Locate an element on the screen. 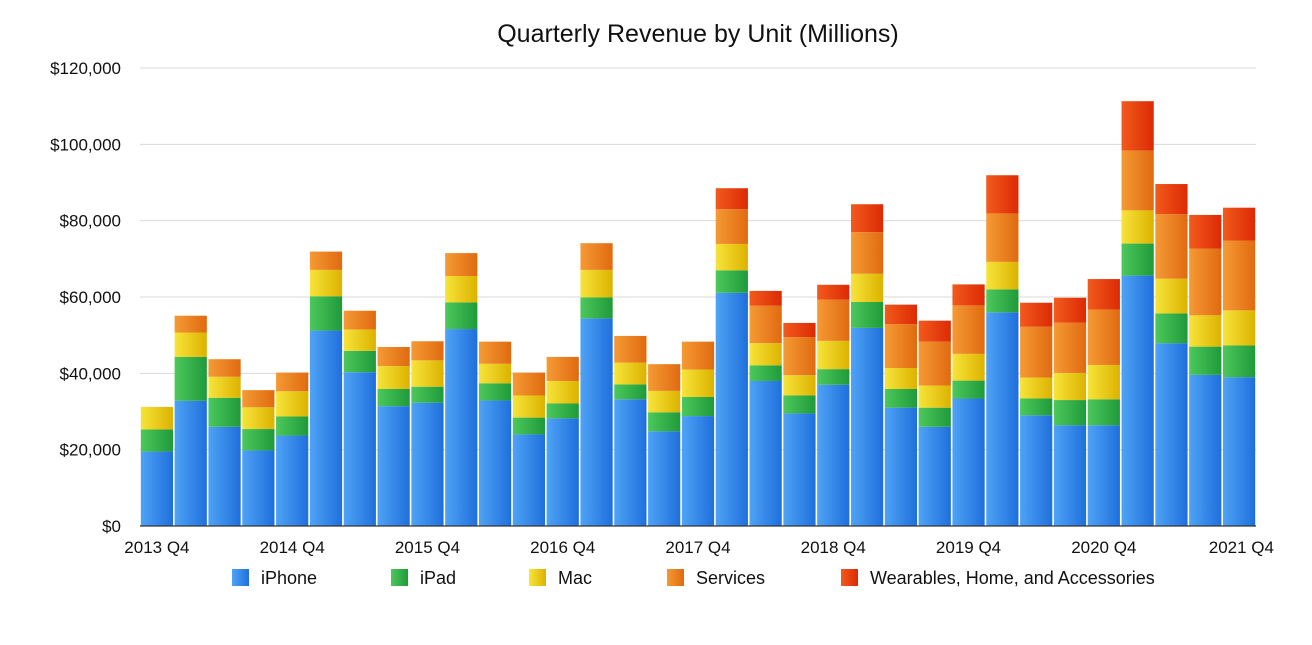 This screenshot has width=1312, height=645. legend-label: Services is located at coordinates (730, 578).